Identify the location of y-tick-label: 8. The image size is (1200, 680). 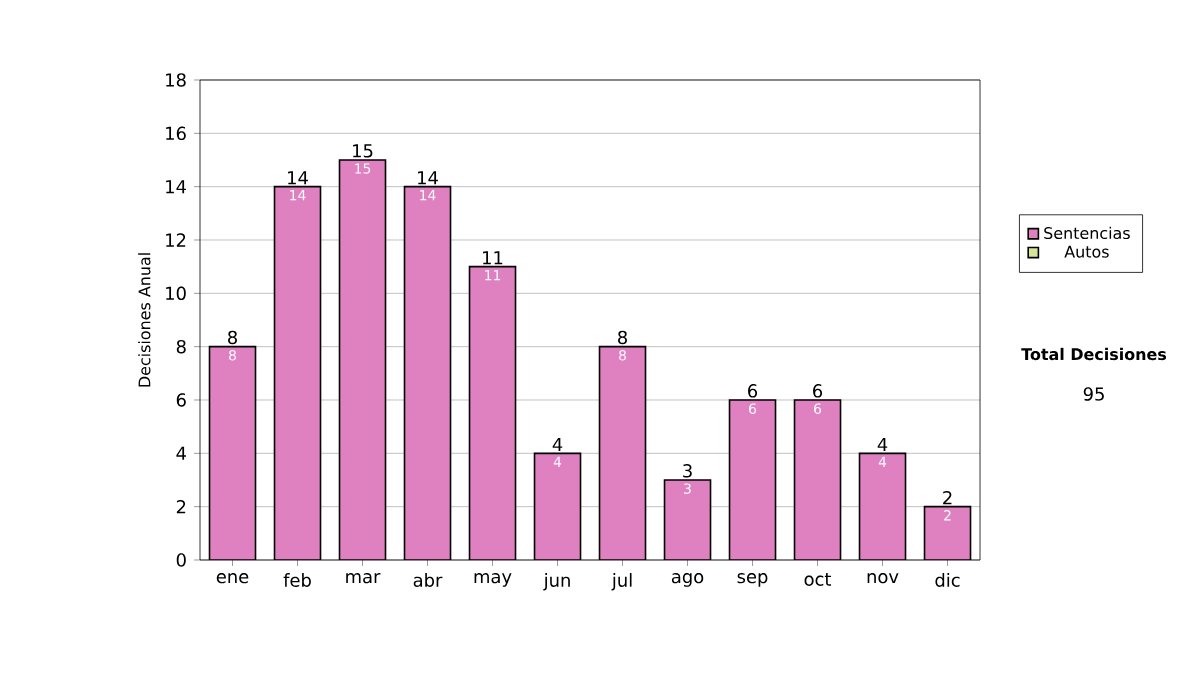
(181, 346).